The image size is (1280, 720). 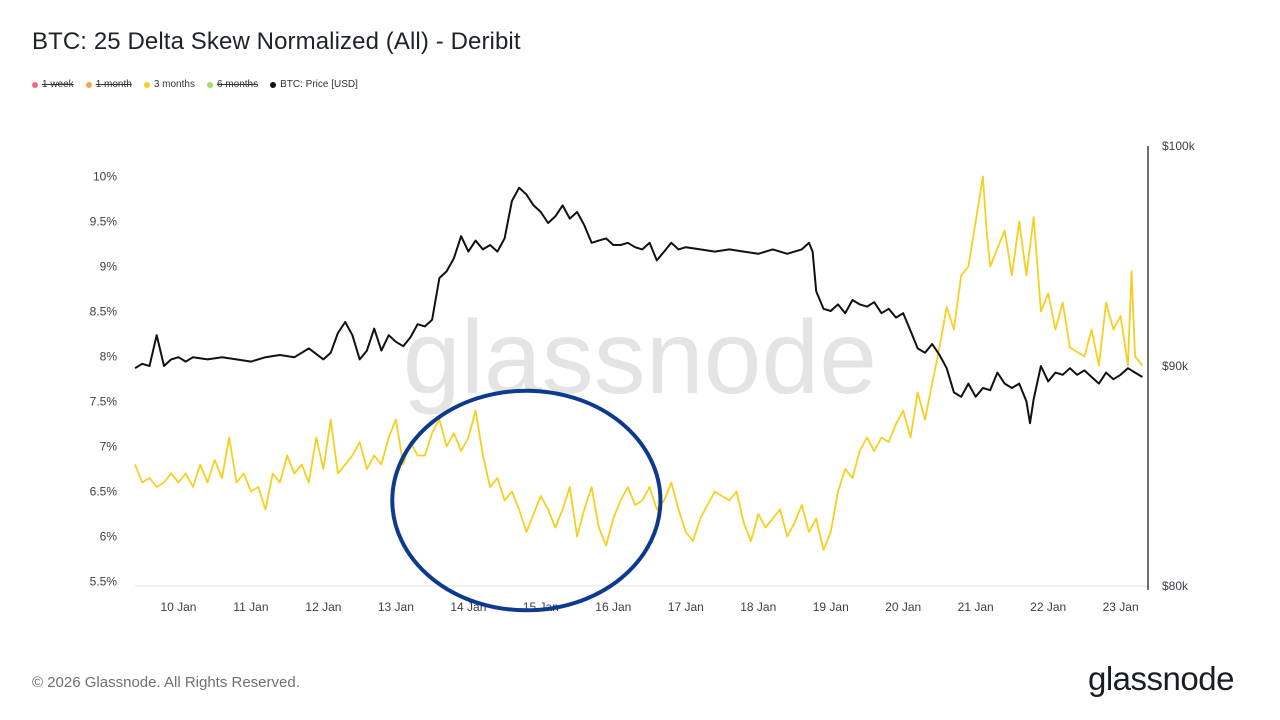 What do you see at coordinates (903, 607) in the screenshot?
I see `x-tick-label: 20 Jan` at bounding box center [903, 607].